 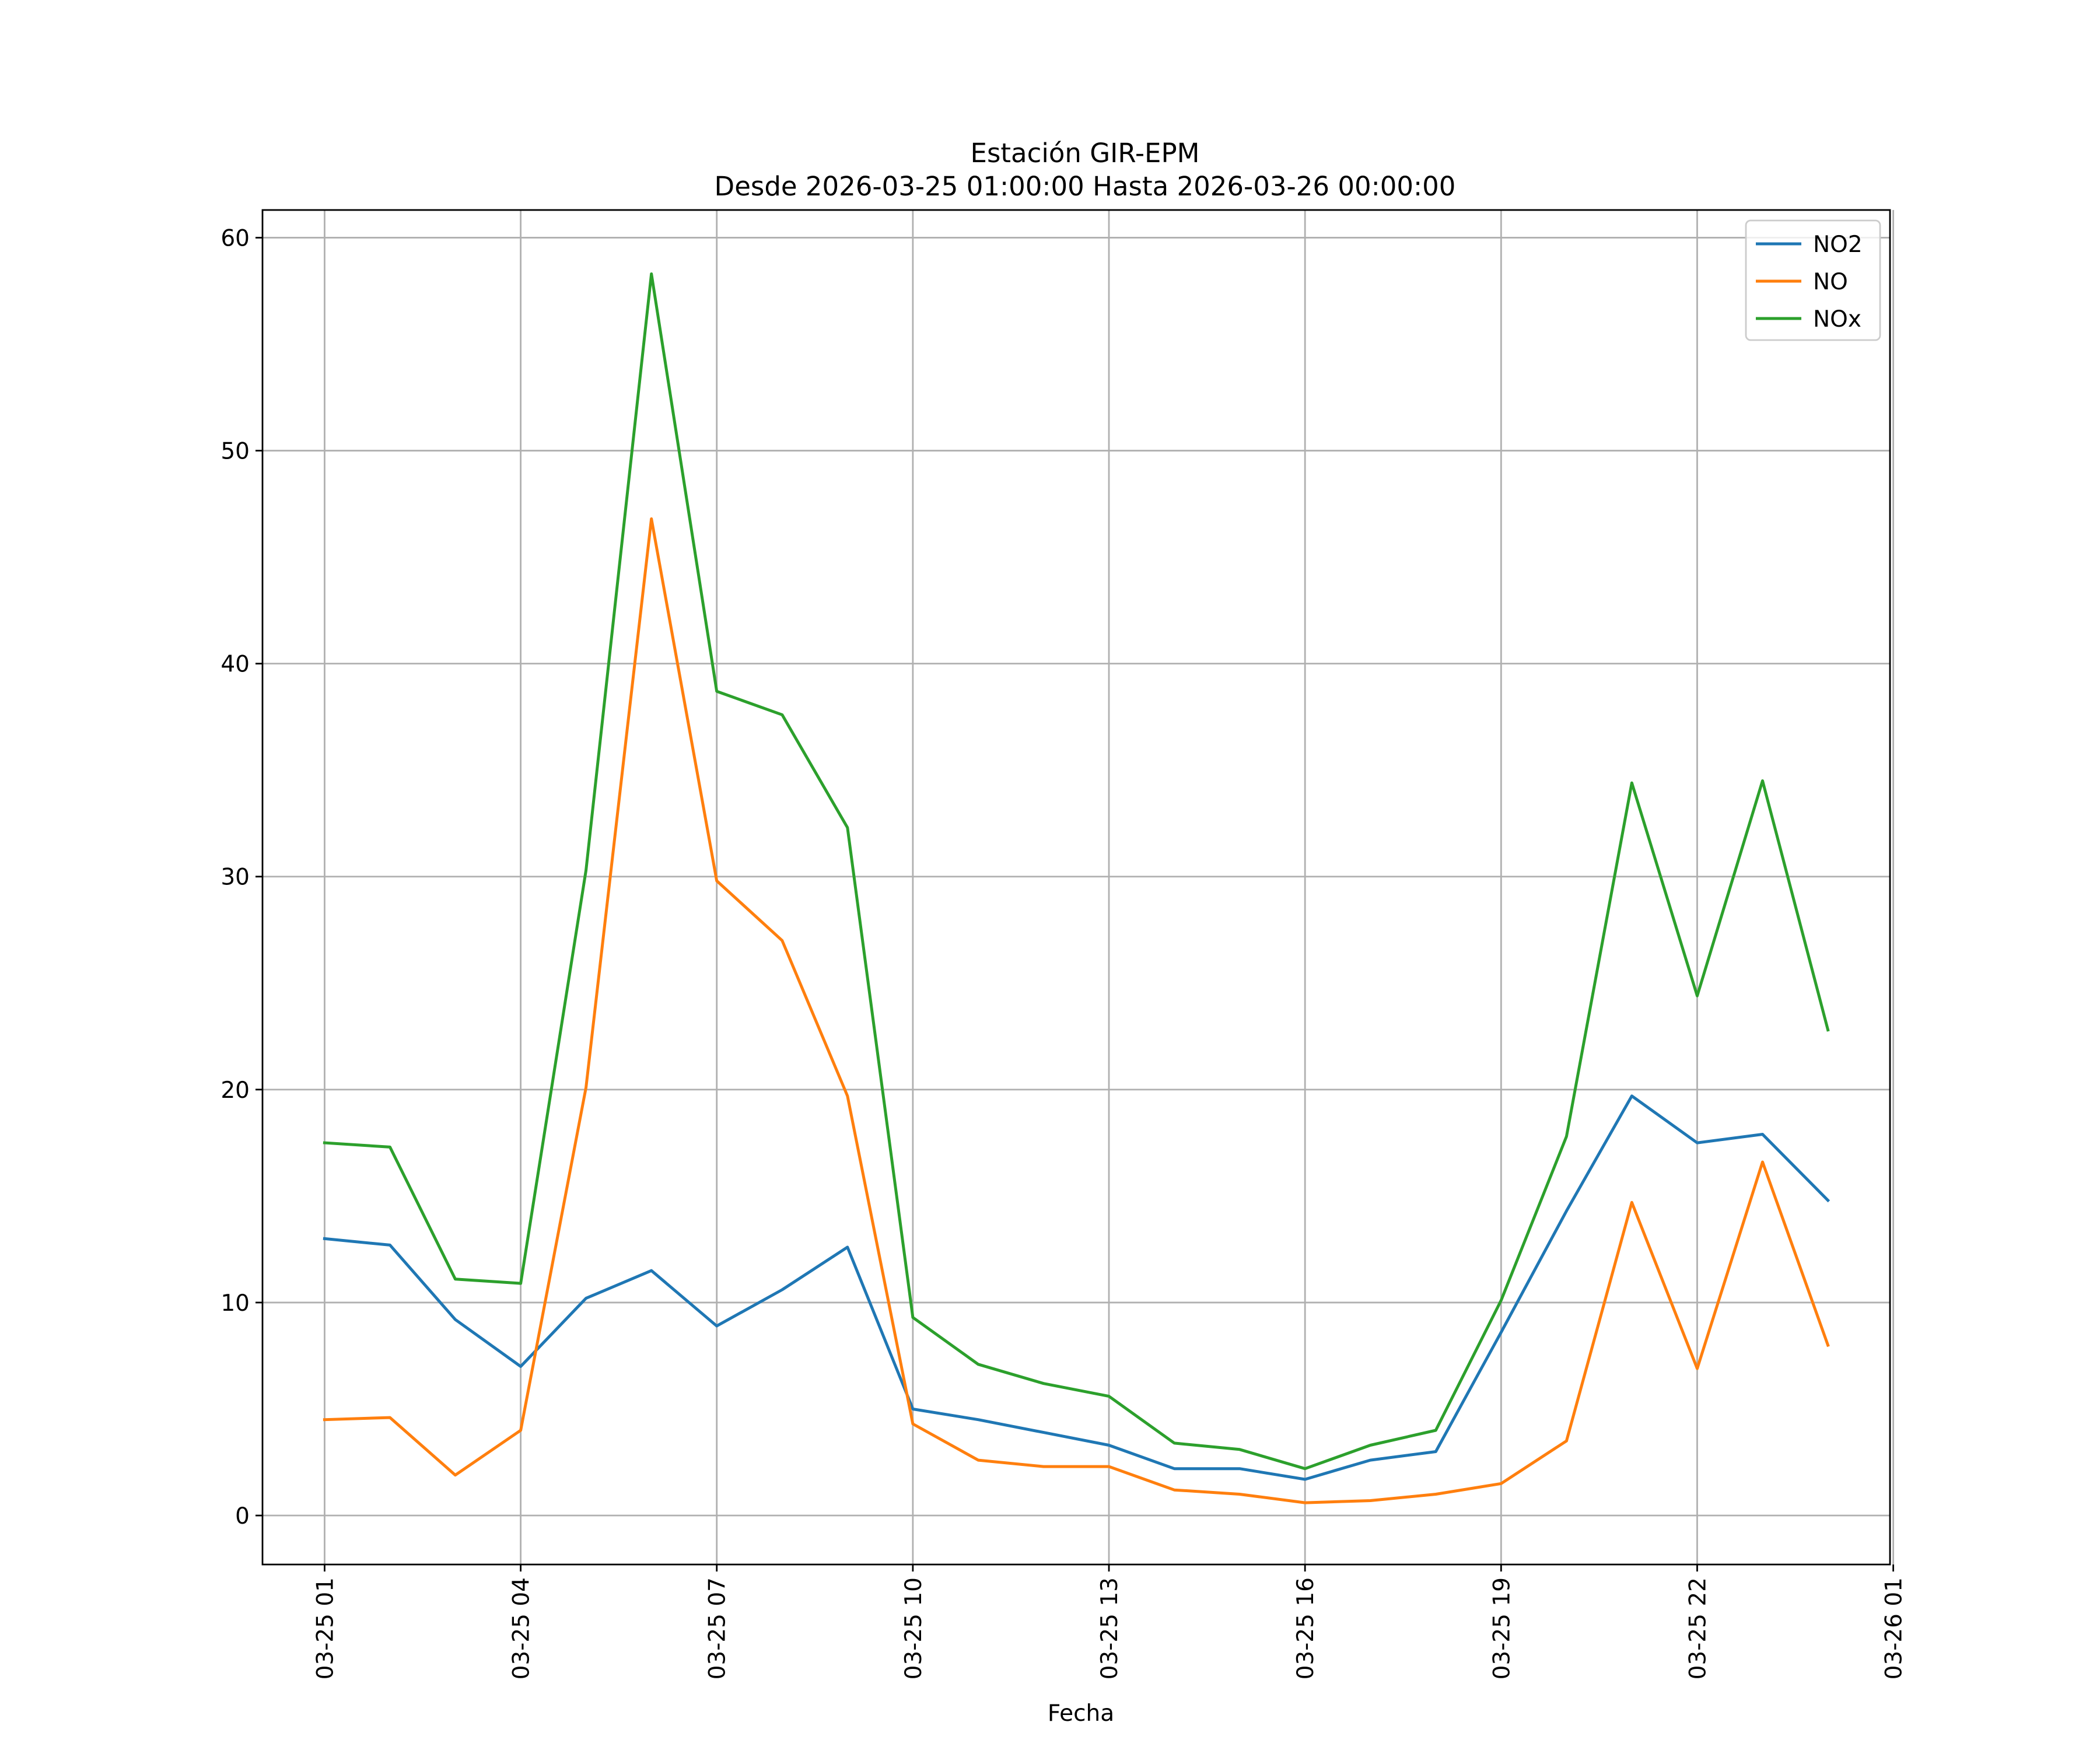 What do you see at coordinates (1698, 1628) in the screenshot?
I see `x-tick-label: 03-25 22` at bounding box center [1698, 1628].